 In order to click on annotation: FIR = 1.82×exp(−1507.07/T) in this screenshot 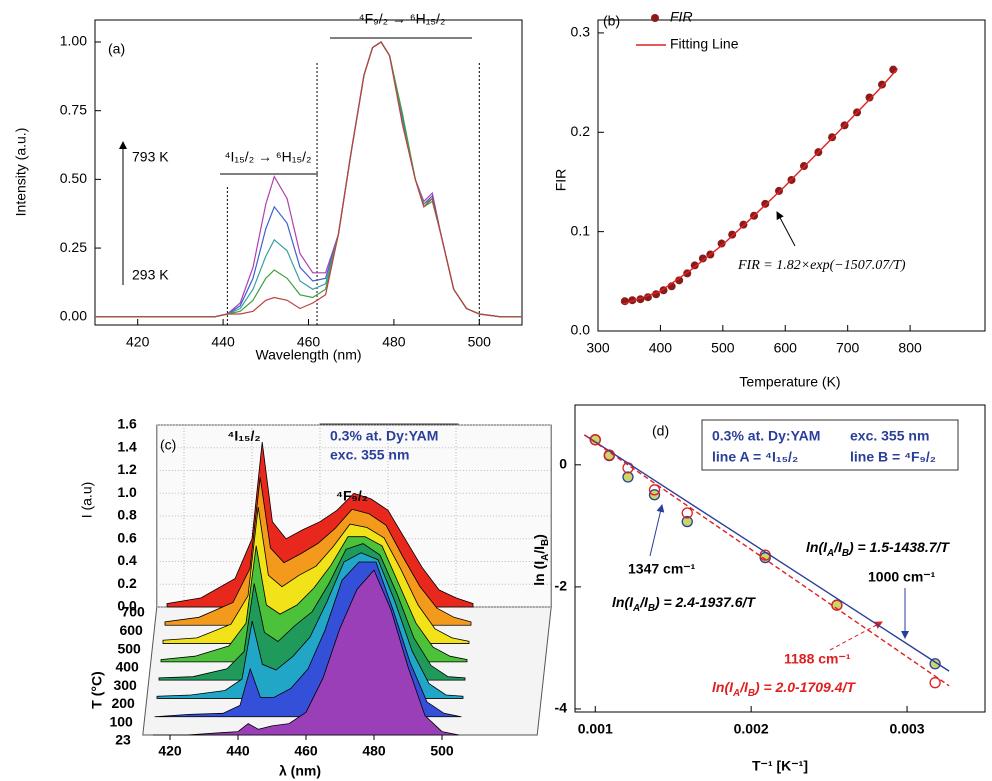, I will do `click(821, 265)`.